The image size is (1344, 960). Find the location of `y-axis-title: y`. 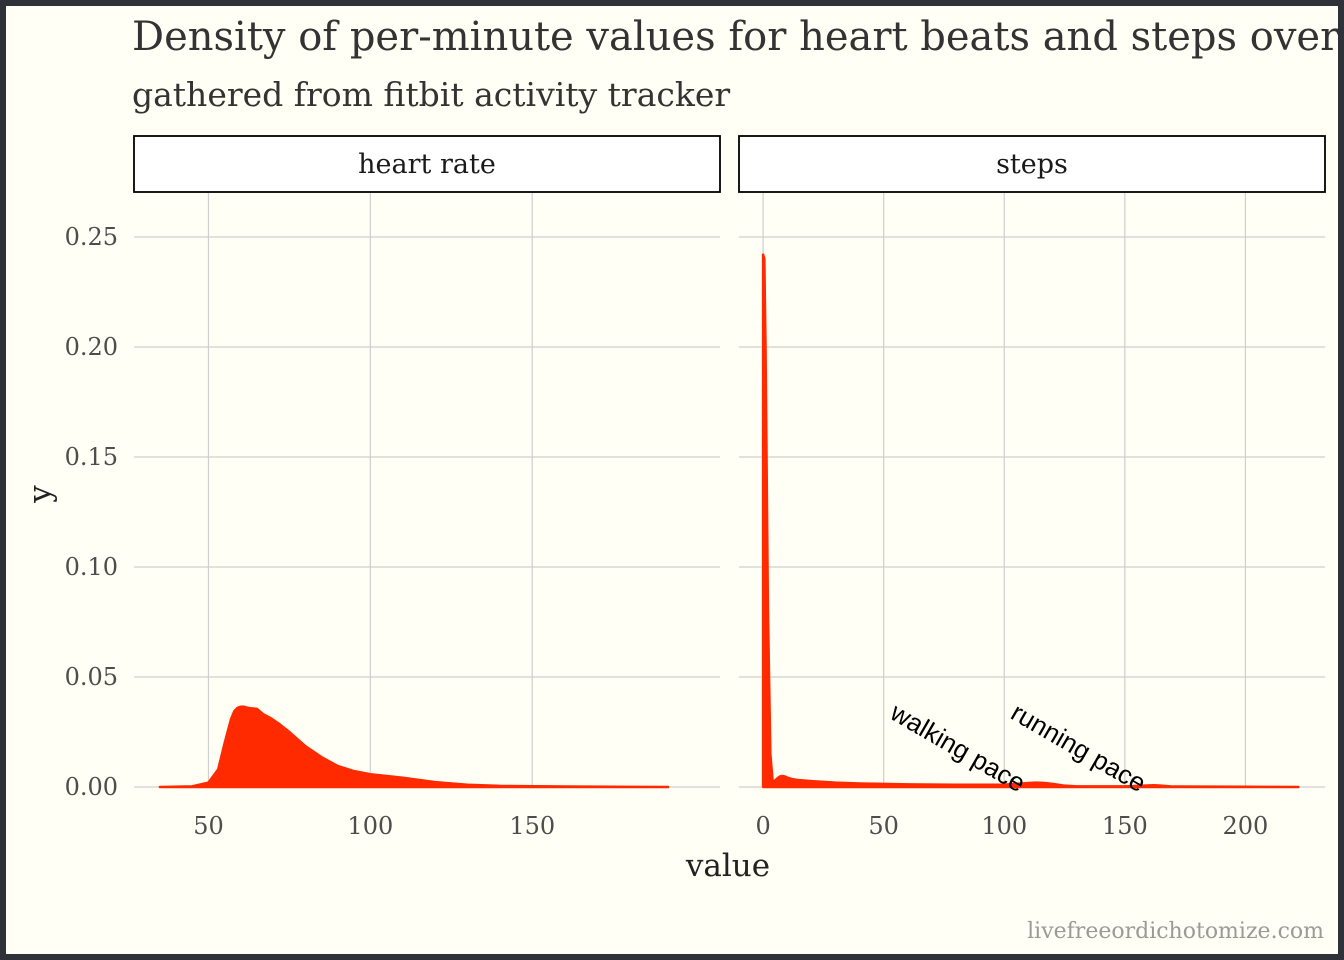

y-axis-title: y is located at coordinates (40, 494).